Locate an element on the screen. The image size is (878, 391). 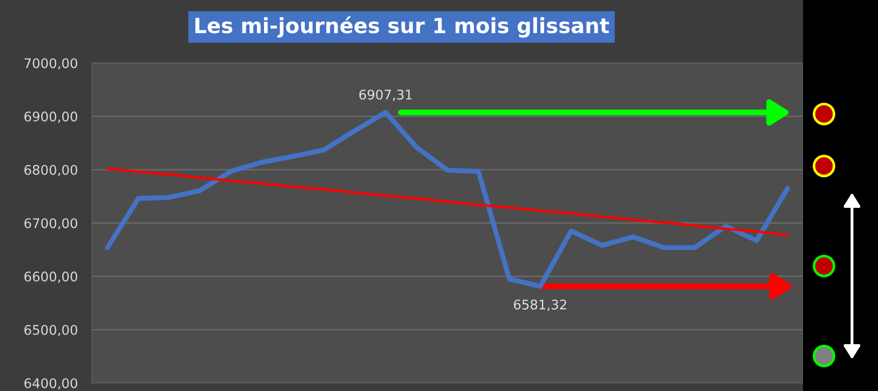
y-tick-label: 6600,00 is located at coordinates (51, 277).